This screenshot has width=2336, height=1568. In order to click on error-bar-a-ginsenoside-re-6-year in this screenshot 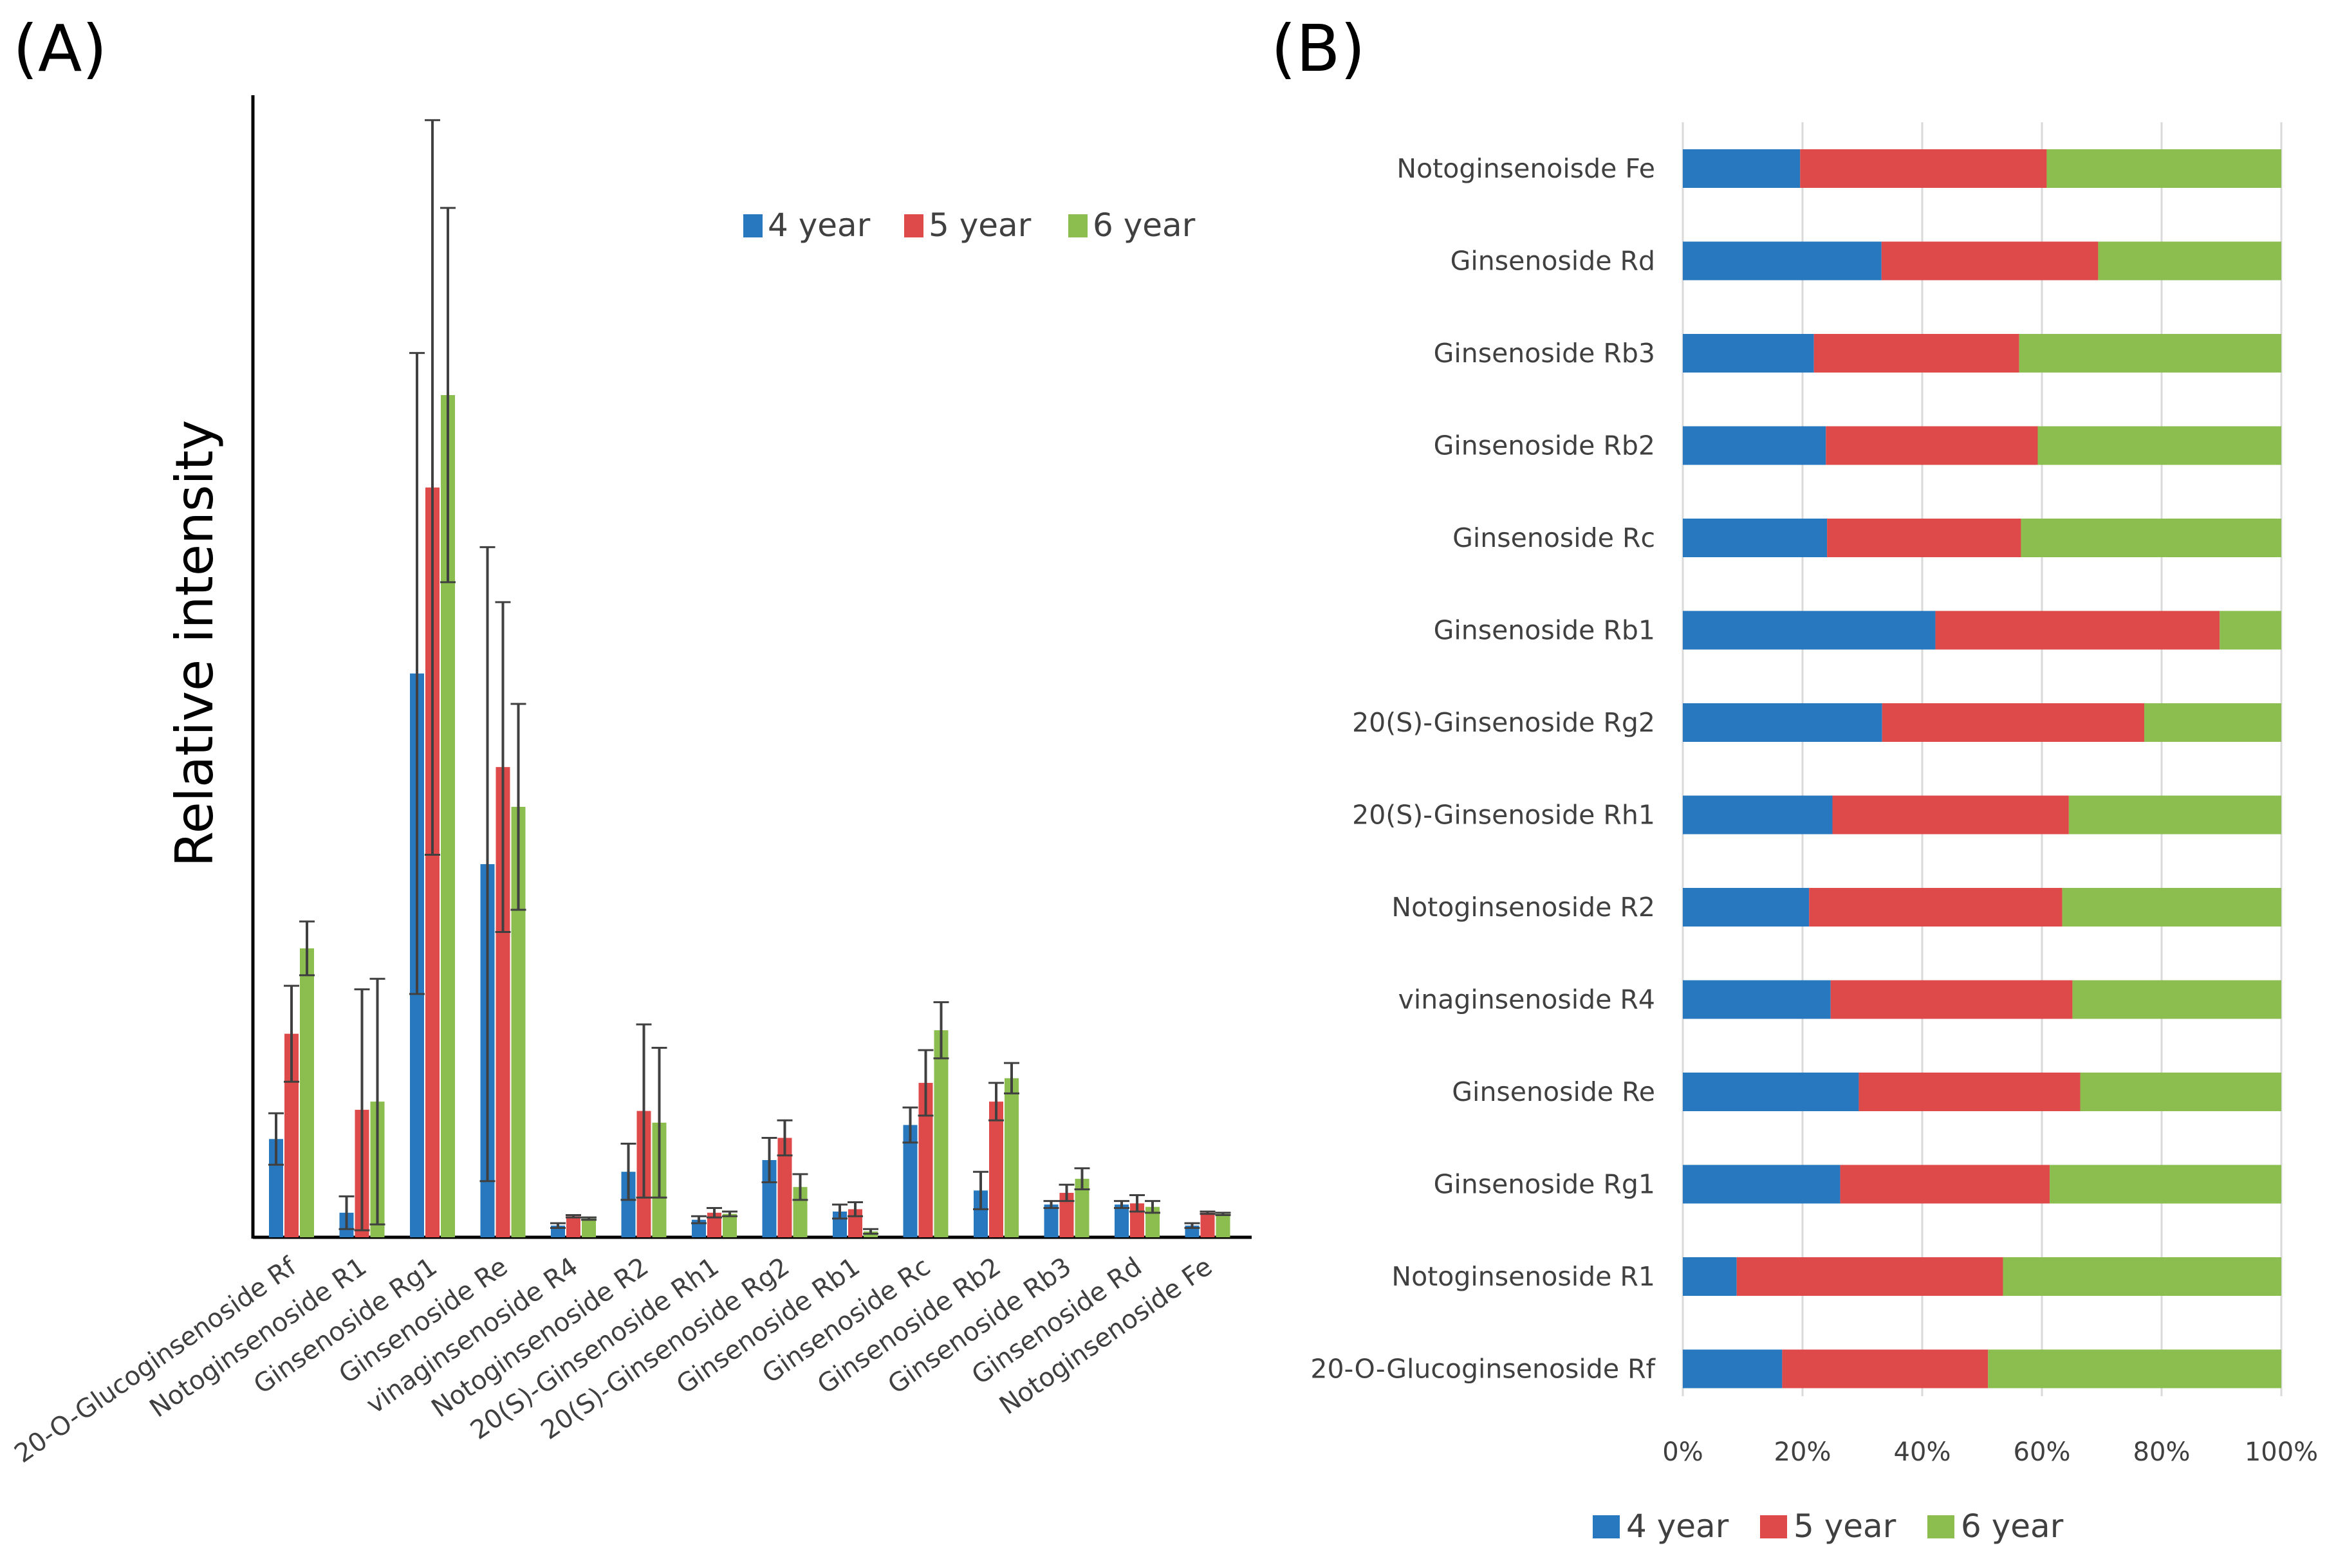, I will do `click(518, 807)`.